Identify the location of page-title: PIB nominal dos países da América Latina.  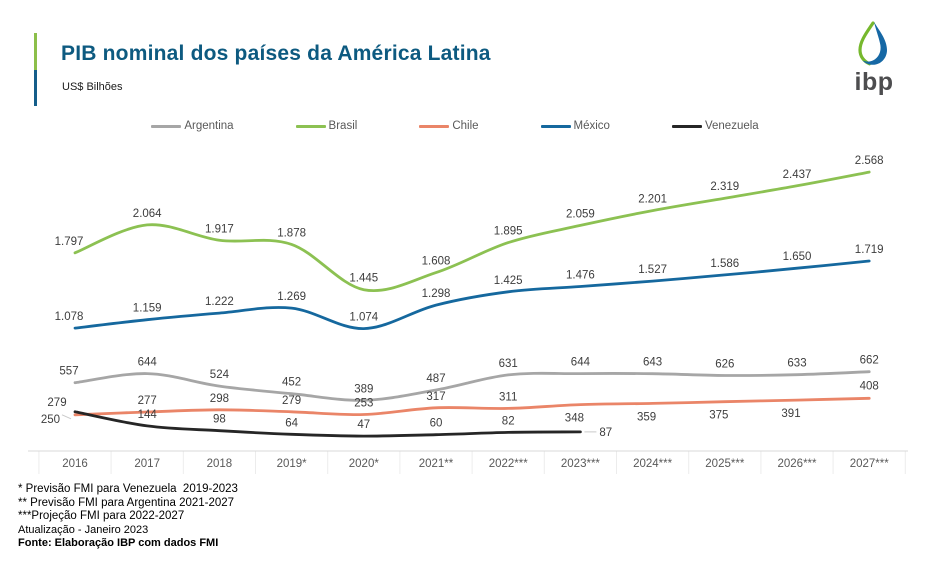
(276, 53).